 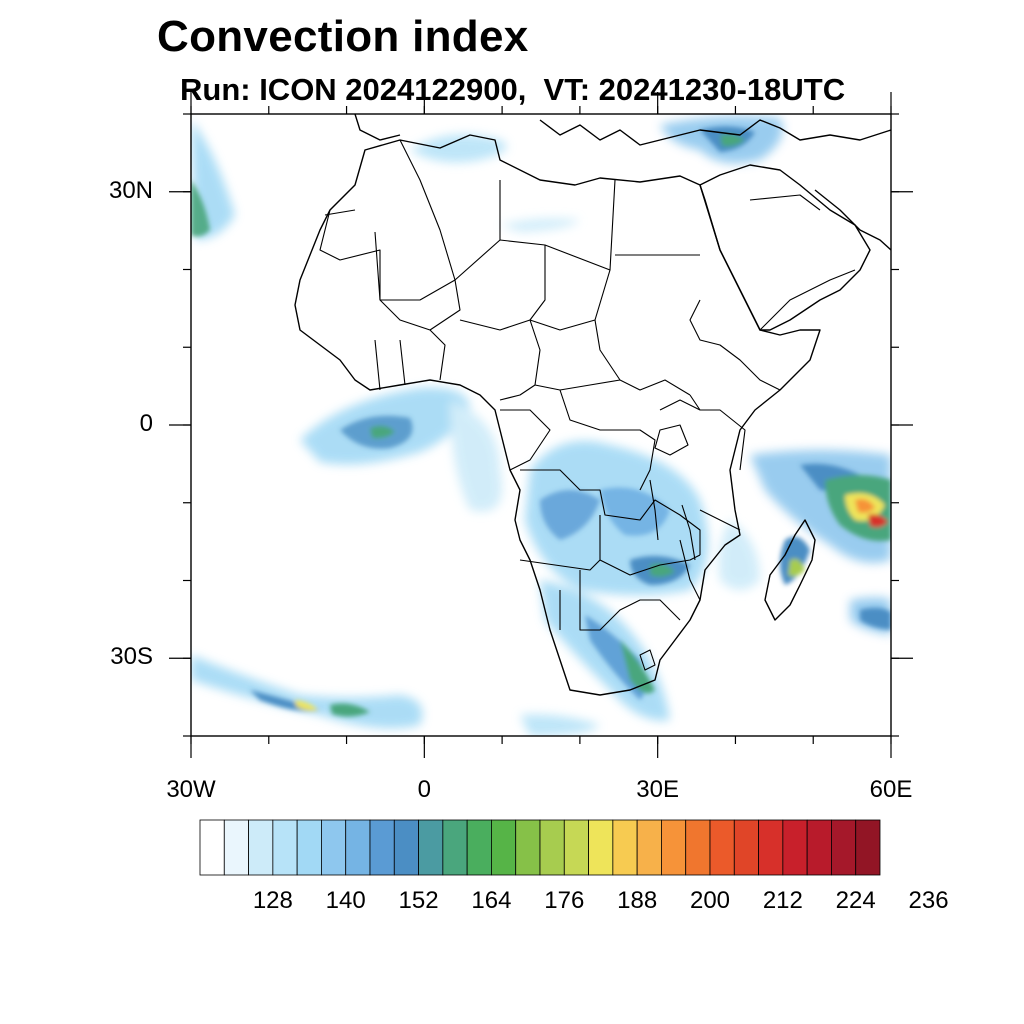 I want to click on lakes, so click(x=672, y=492).